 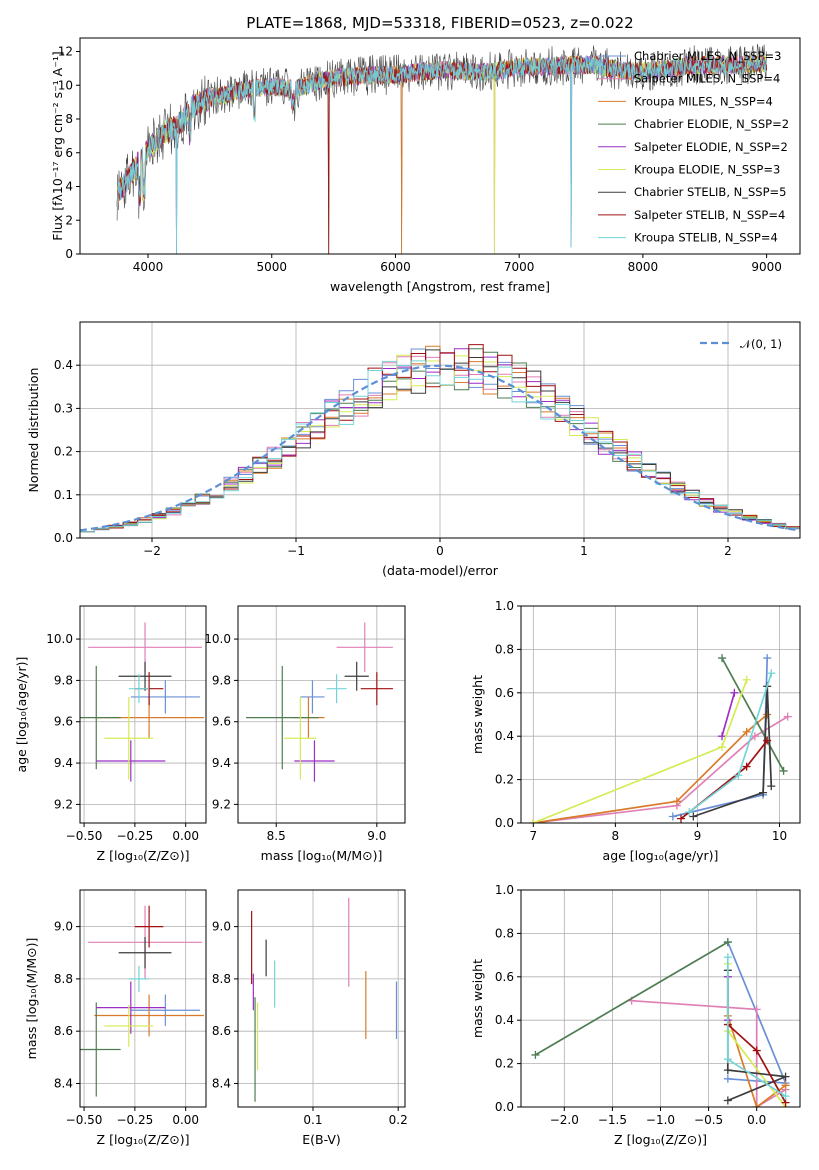 I want to click on x-tick-label: 0.1, so click(x=312, y=1120).